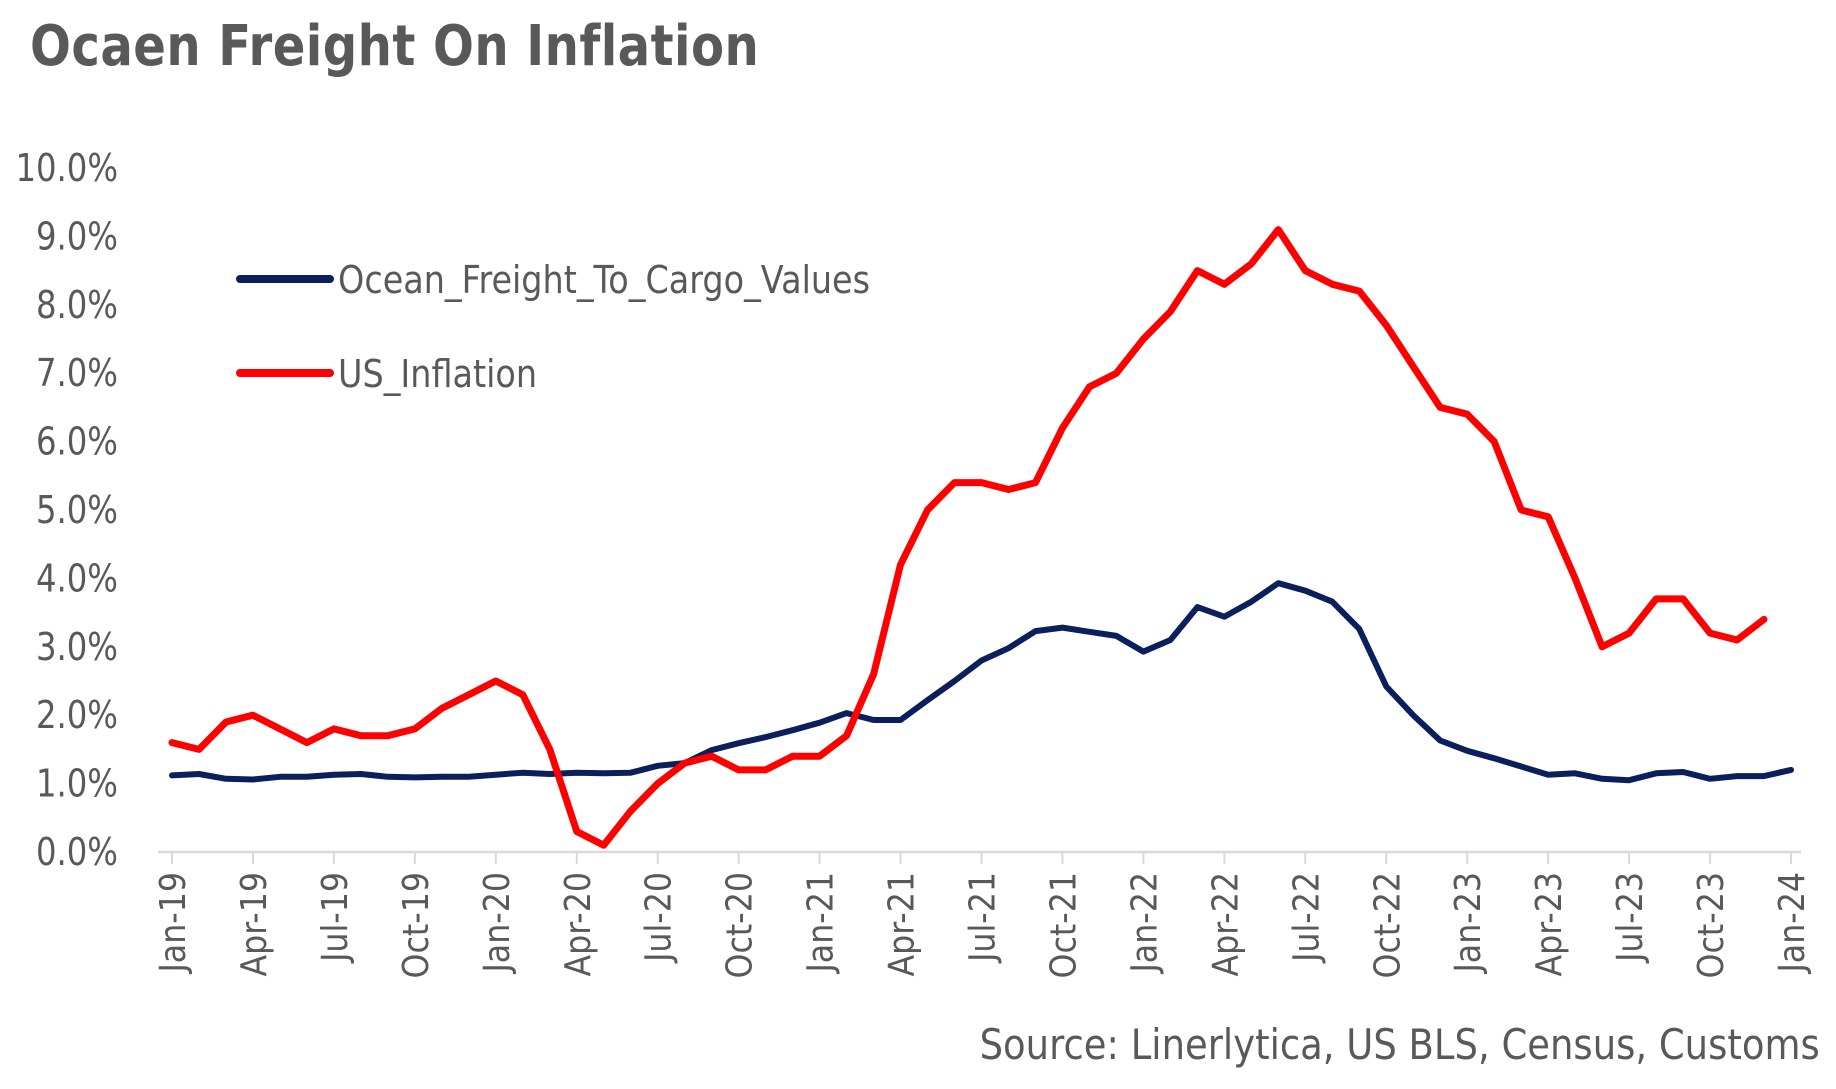 The width and height of the screenshot is (1836, 1089). I want to click on x-tick-label: Jul-23, so click(1629, 918).